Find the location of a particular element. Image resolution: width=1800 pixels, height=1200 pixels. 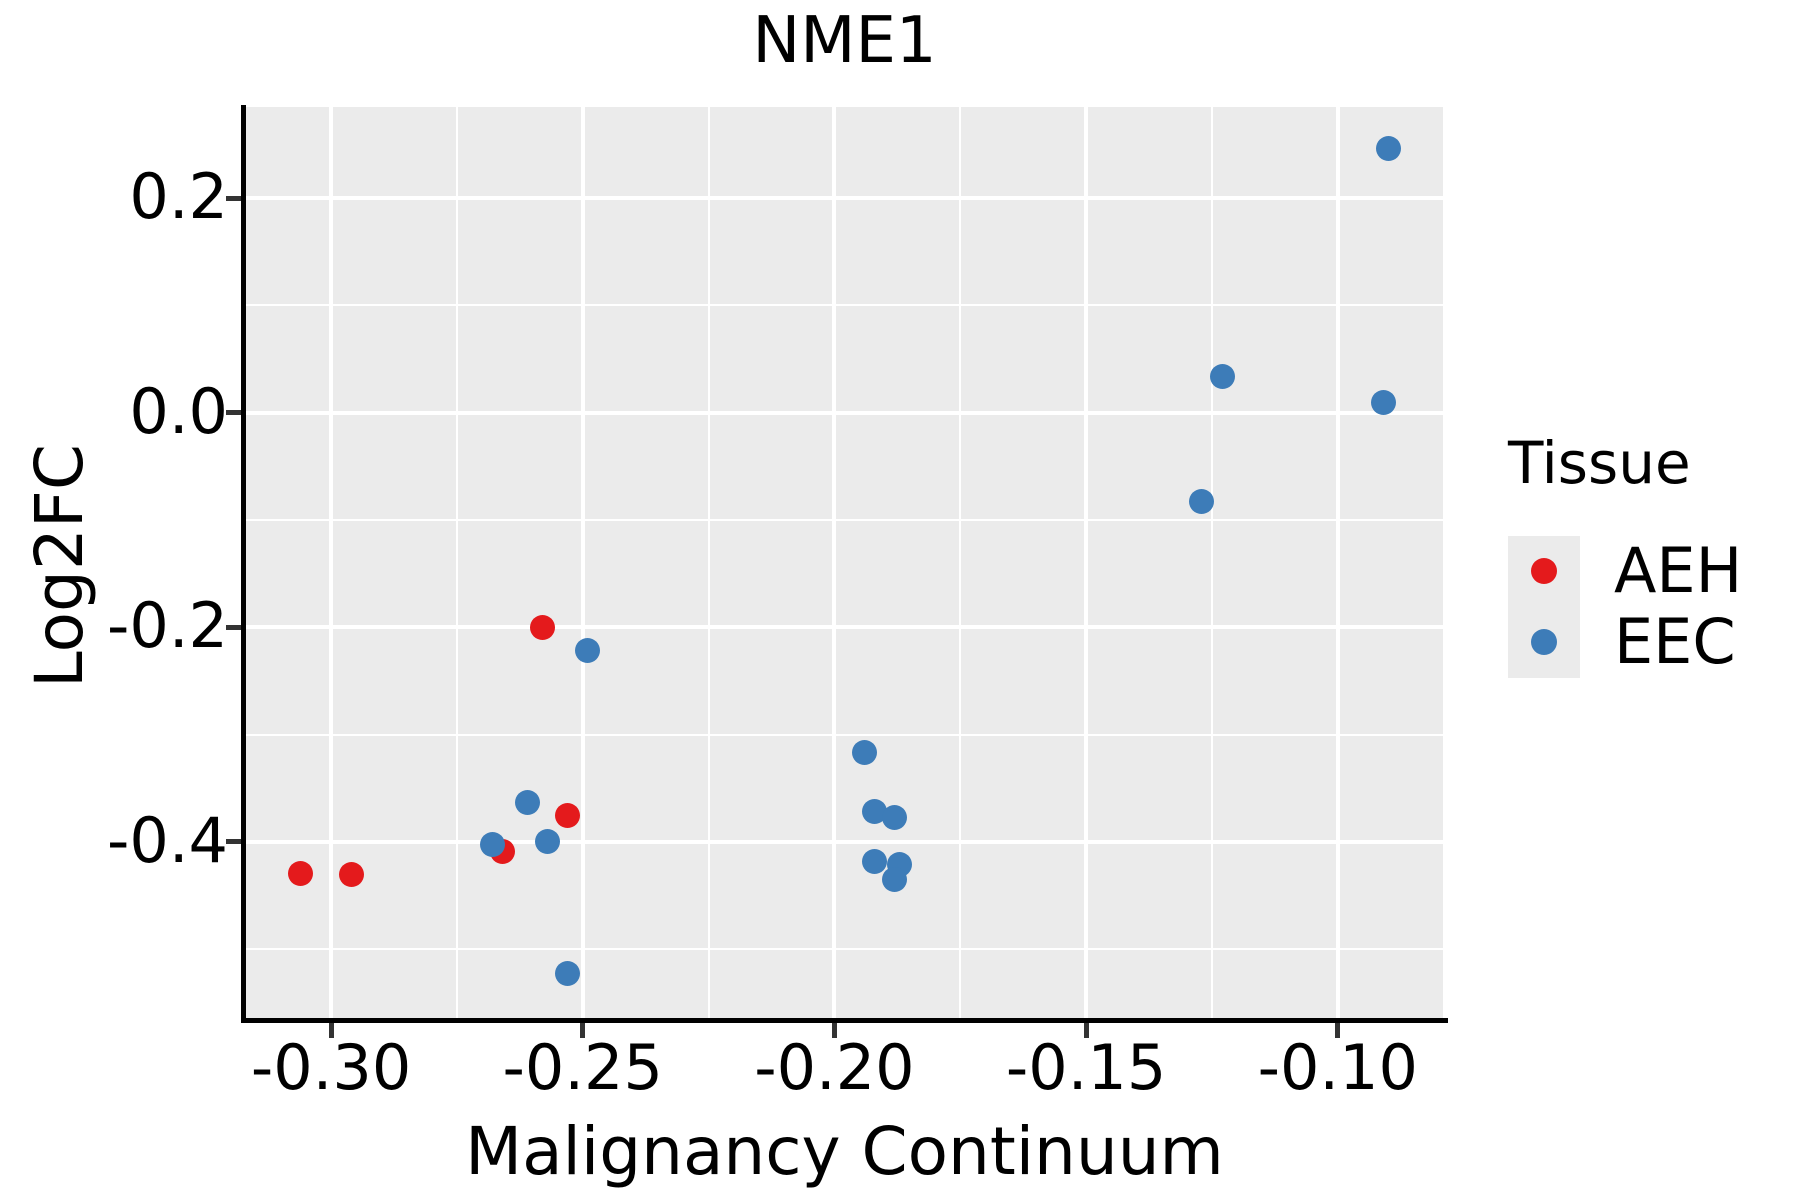

x-axis-line is located at coordinates (844, 1020).